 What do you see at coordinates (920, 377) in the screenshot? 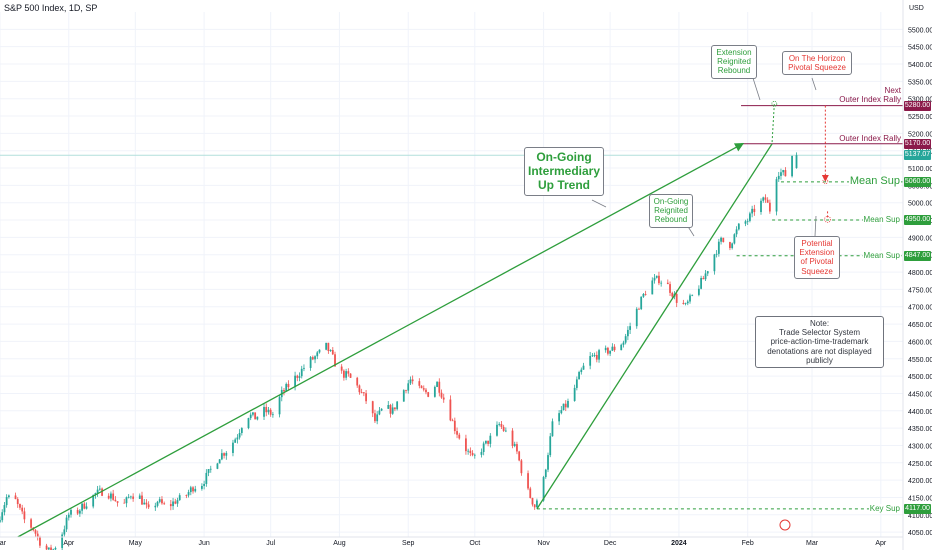
I see `y-tick-label: 4500.00` at bounding box center [920, 377].